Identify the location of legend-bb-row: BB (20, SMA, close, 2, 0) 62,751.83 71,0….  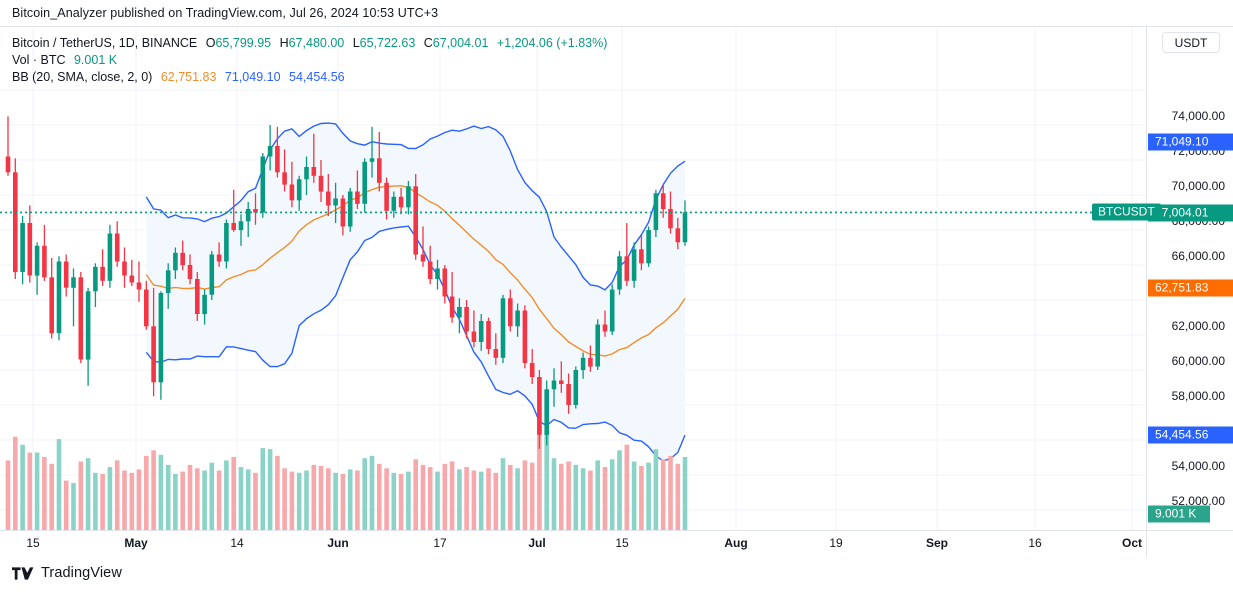
(309, 77).